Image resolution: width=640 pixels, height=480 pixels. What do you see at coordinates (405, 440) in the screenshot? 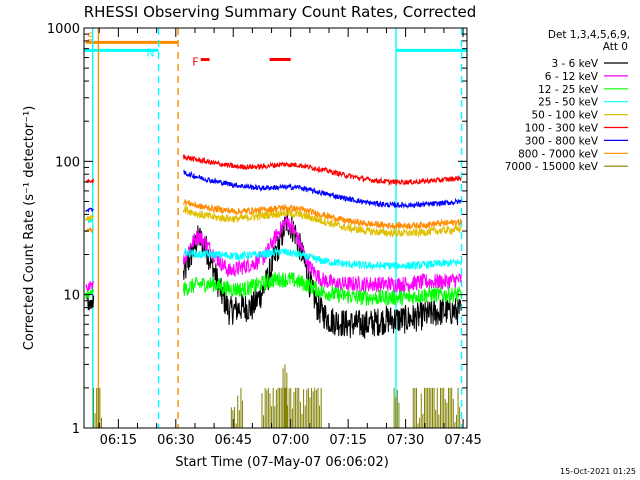
I see `x-tick-label: 07:30` at bounding box center [405, 440].